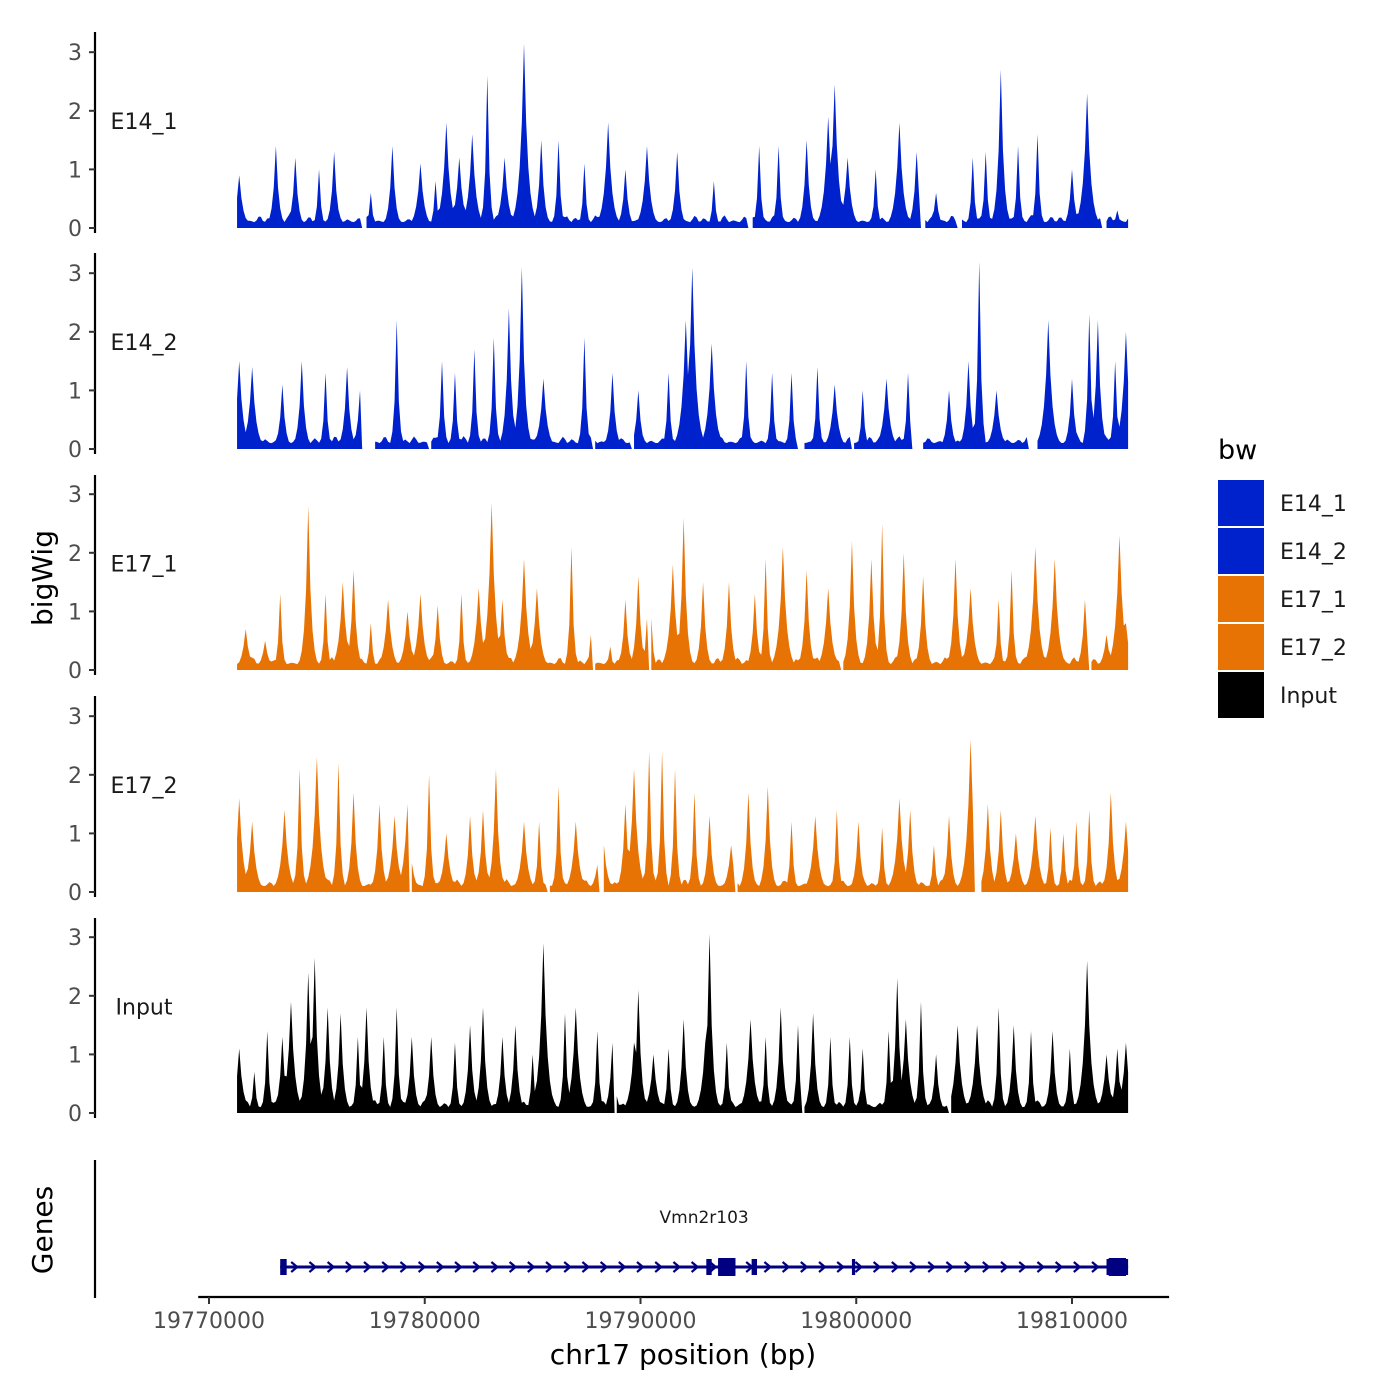 Image resolution: width=1400 pixels, height=1400 pixels. What do you see at coordinates (1282, 576) in the screenshot?
I see `legend: bw E14_1 E14_2 E17_1 E17_2 Input` at bounding box center [1282, 576].